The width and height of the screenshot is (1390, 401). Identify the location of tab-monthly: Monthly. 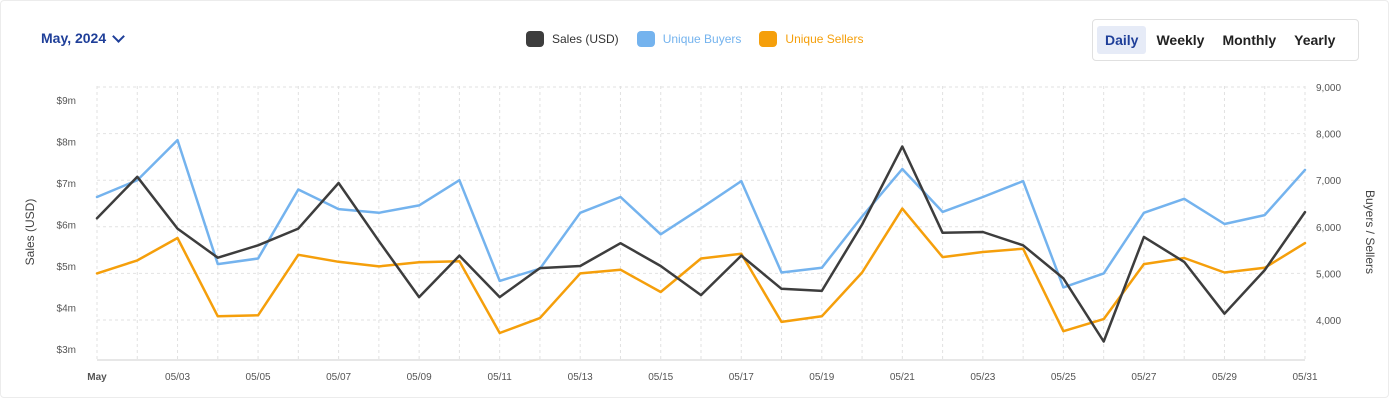
(1249, 40).